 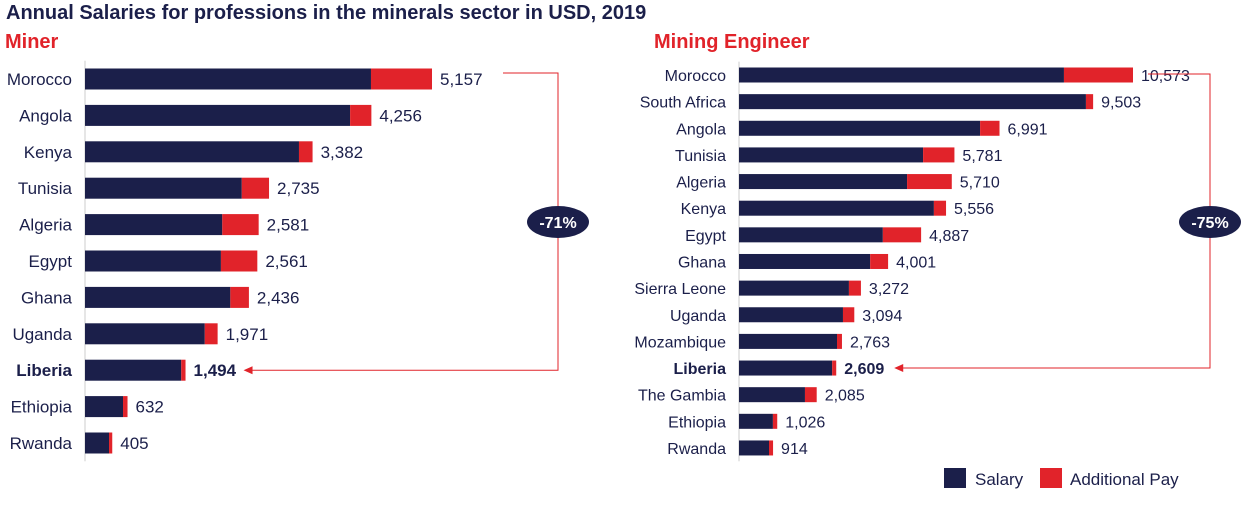 I want to click on total-label: 3,382, so click(x=342, y=152).